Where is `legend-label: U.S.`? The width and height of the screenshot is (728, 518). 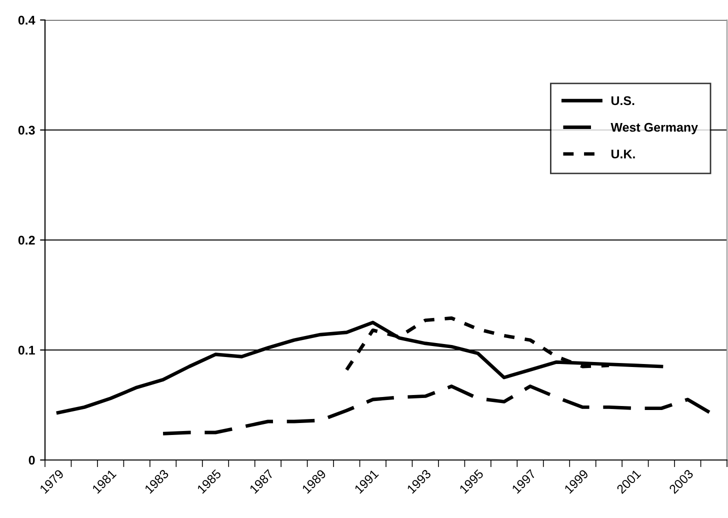
legend-label: U.S. is located at coordinates (622, 101).